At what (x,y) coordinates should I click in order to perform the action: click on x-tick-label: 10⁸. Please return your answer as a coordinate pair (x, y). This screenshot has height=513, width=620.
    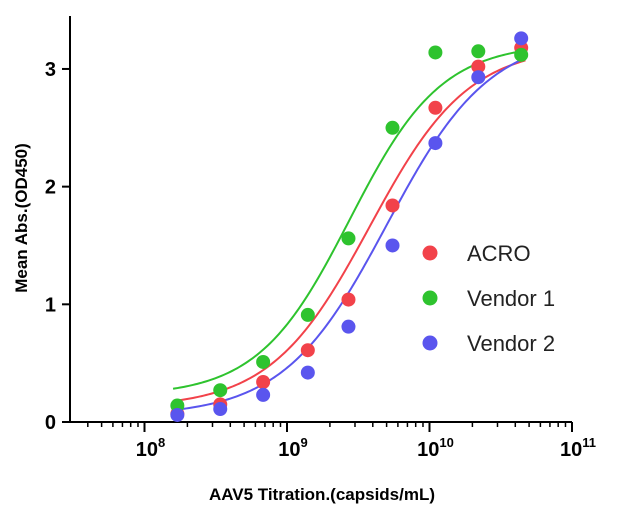
    Looking at the image, I should click on (150, 448).